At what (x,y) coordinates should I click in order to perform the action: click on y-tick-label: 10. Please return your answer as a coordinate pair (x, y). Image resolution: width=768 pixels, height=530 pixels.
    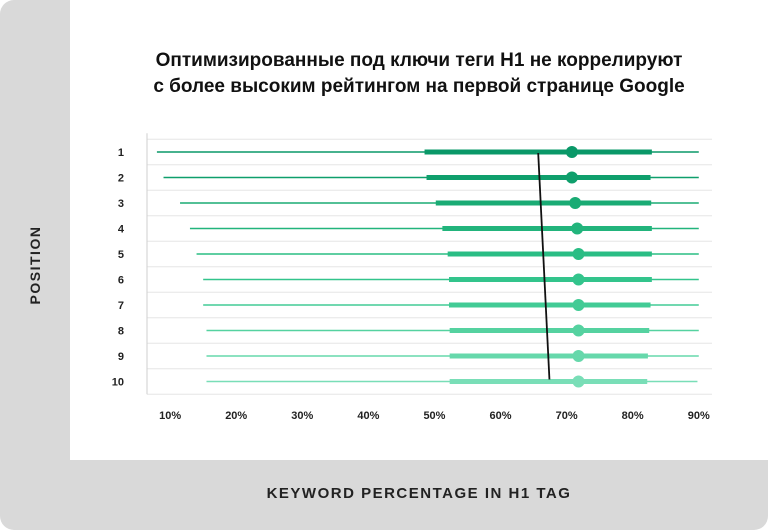
    Looking at the image, I should click on (118, 383).